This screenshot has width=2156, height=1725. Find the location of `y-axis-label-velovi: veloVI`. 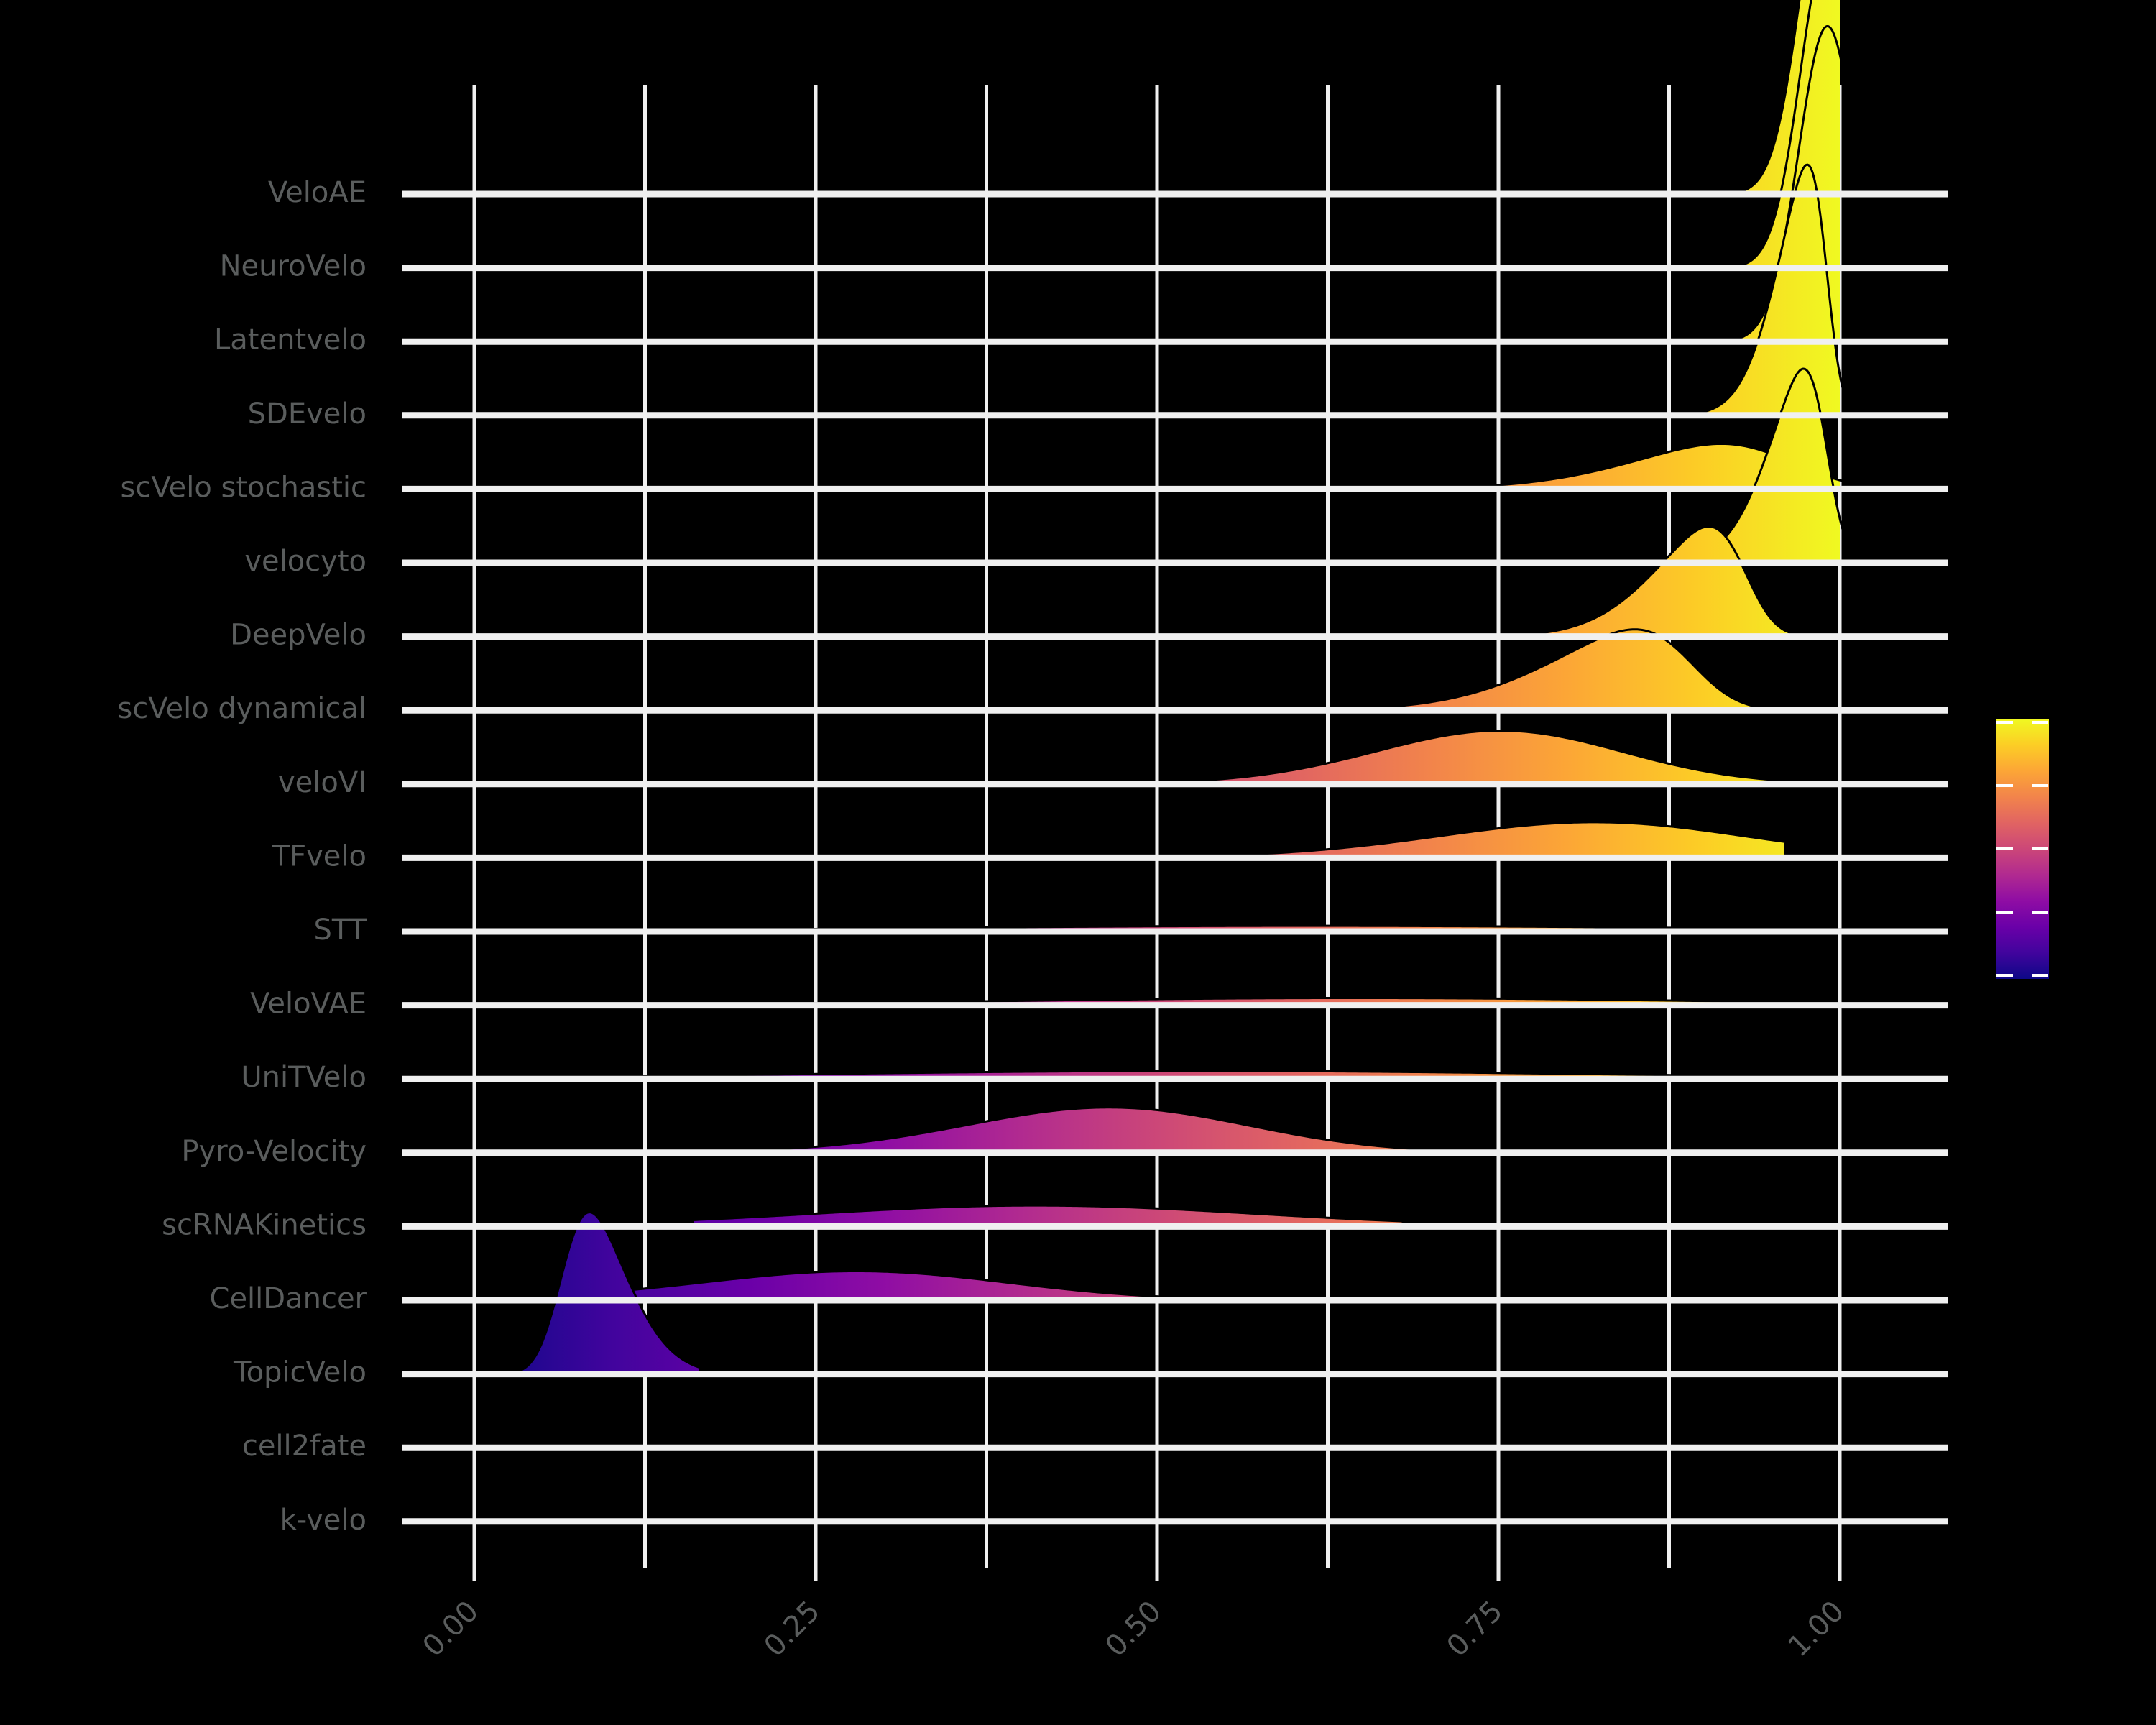

y-axis-label-velovi: veloVI is located at coordinates (322, 782).